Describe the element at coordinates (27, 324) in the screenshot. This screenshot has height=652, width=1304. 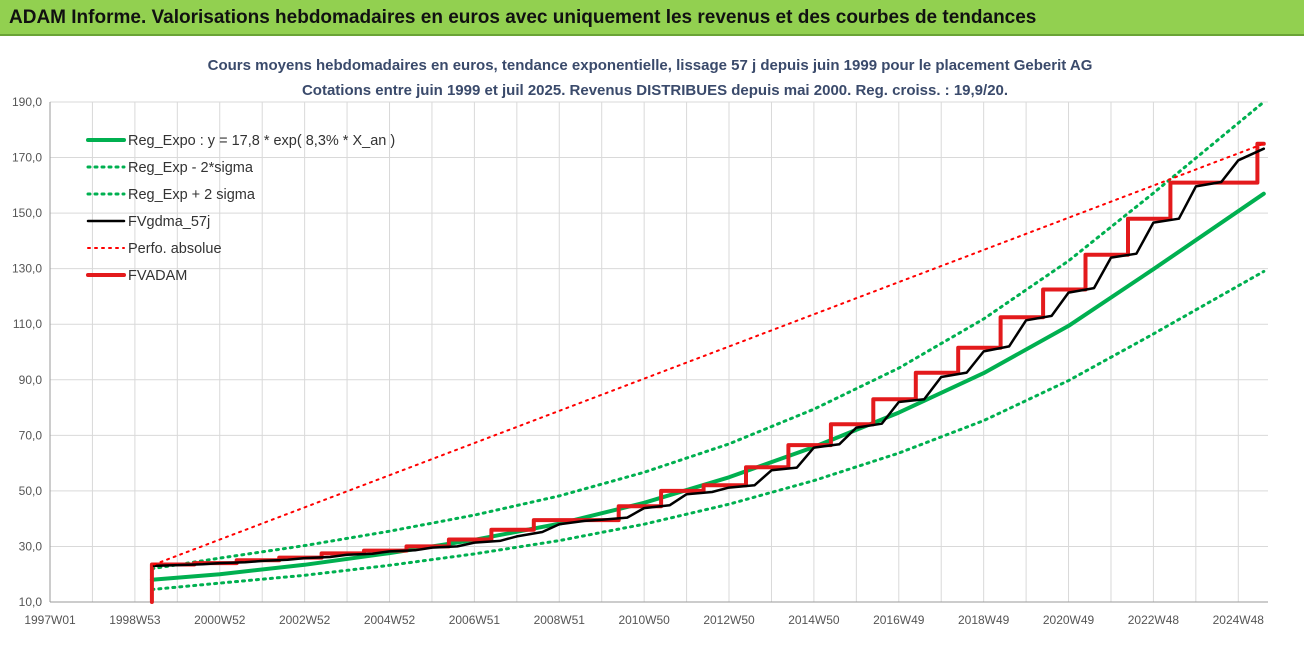
I see `y-tick-label: 110,0` at that location.